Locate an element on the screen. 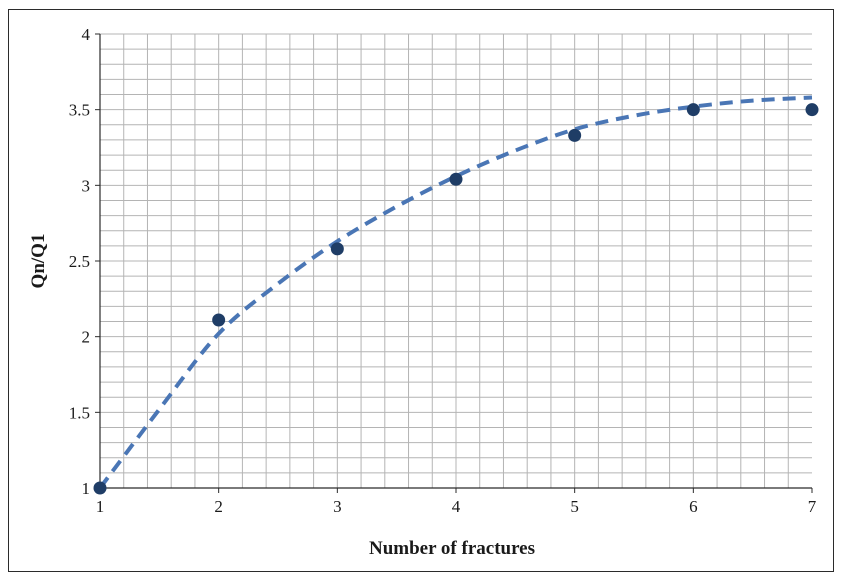 This screenshot has height=576, width=842. x-tick-label: 3 is located at coordinates (337, 506).